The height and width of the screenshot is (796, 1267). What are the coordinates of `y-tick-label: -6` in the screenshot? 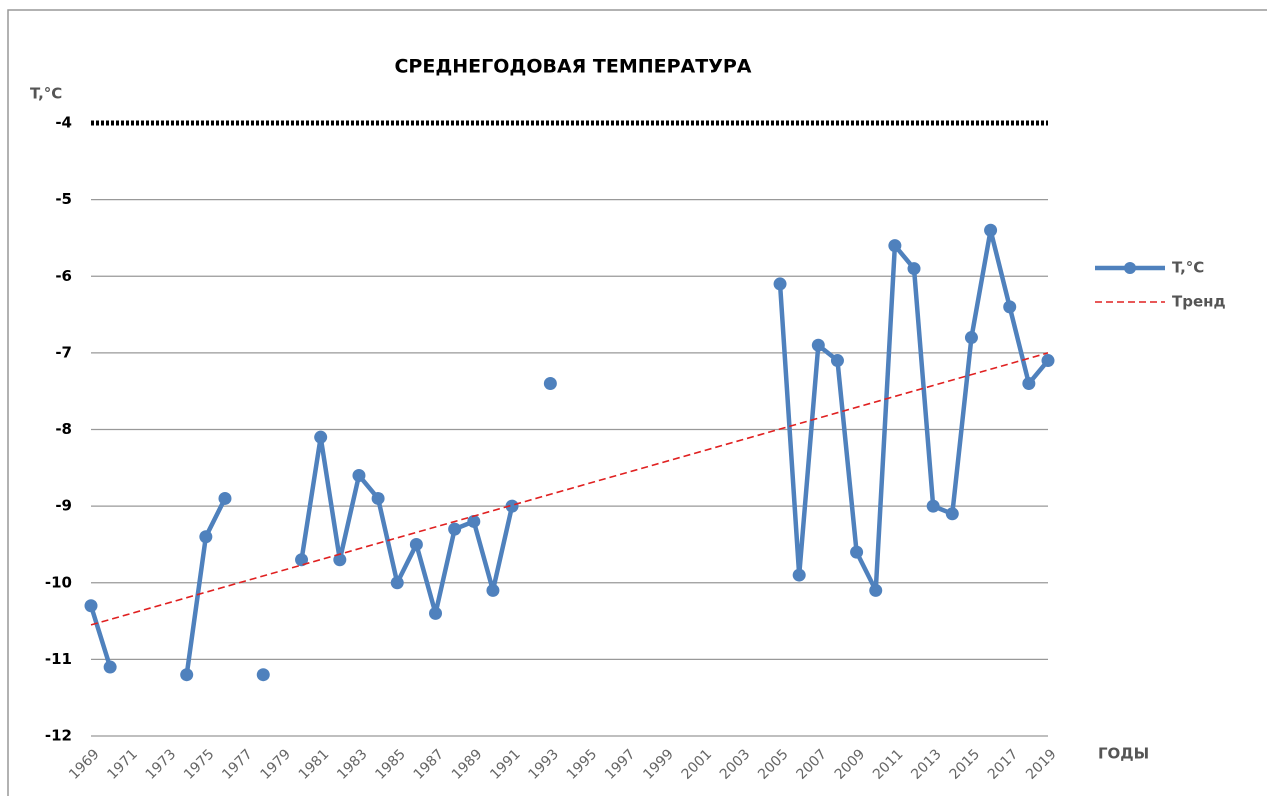 It's located at (63, 276).